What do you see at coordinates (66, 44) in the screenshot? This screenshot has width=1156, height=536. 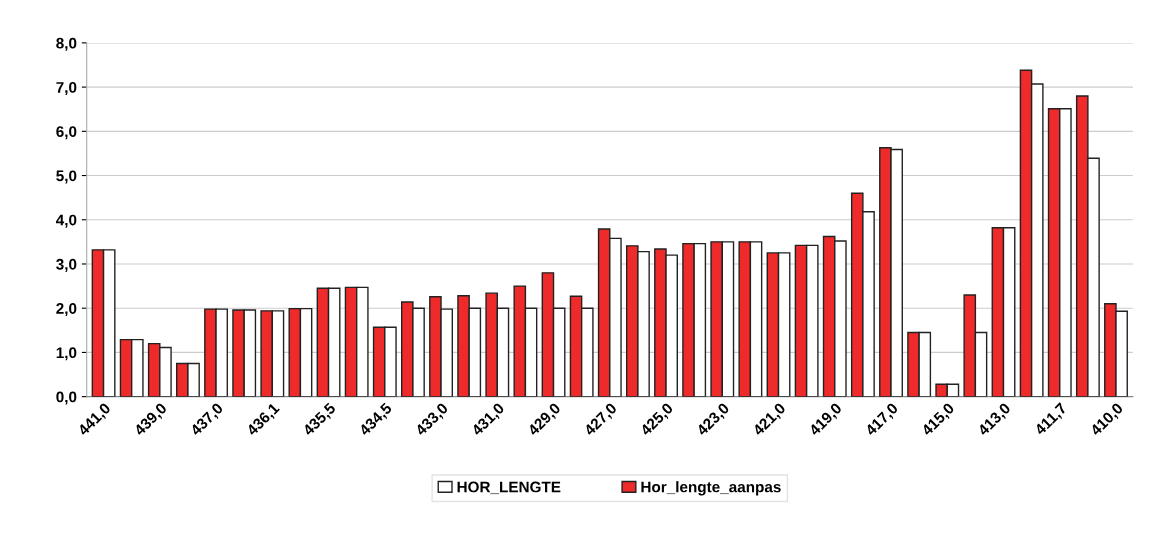 I see `y-tick-label: 8,0` at bounding box center [66, 44].